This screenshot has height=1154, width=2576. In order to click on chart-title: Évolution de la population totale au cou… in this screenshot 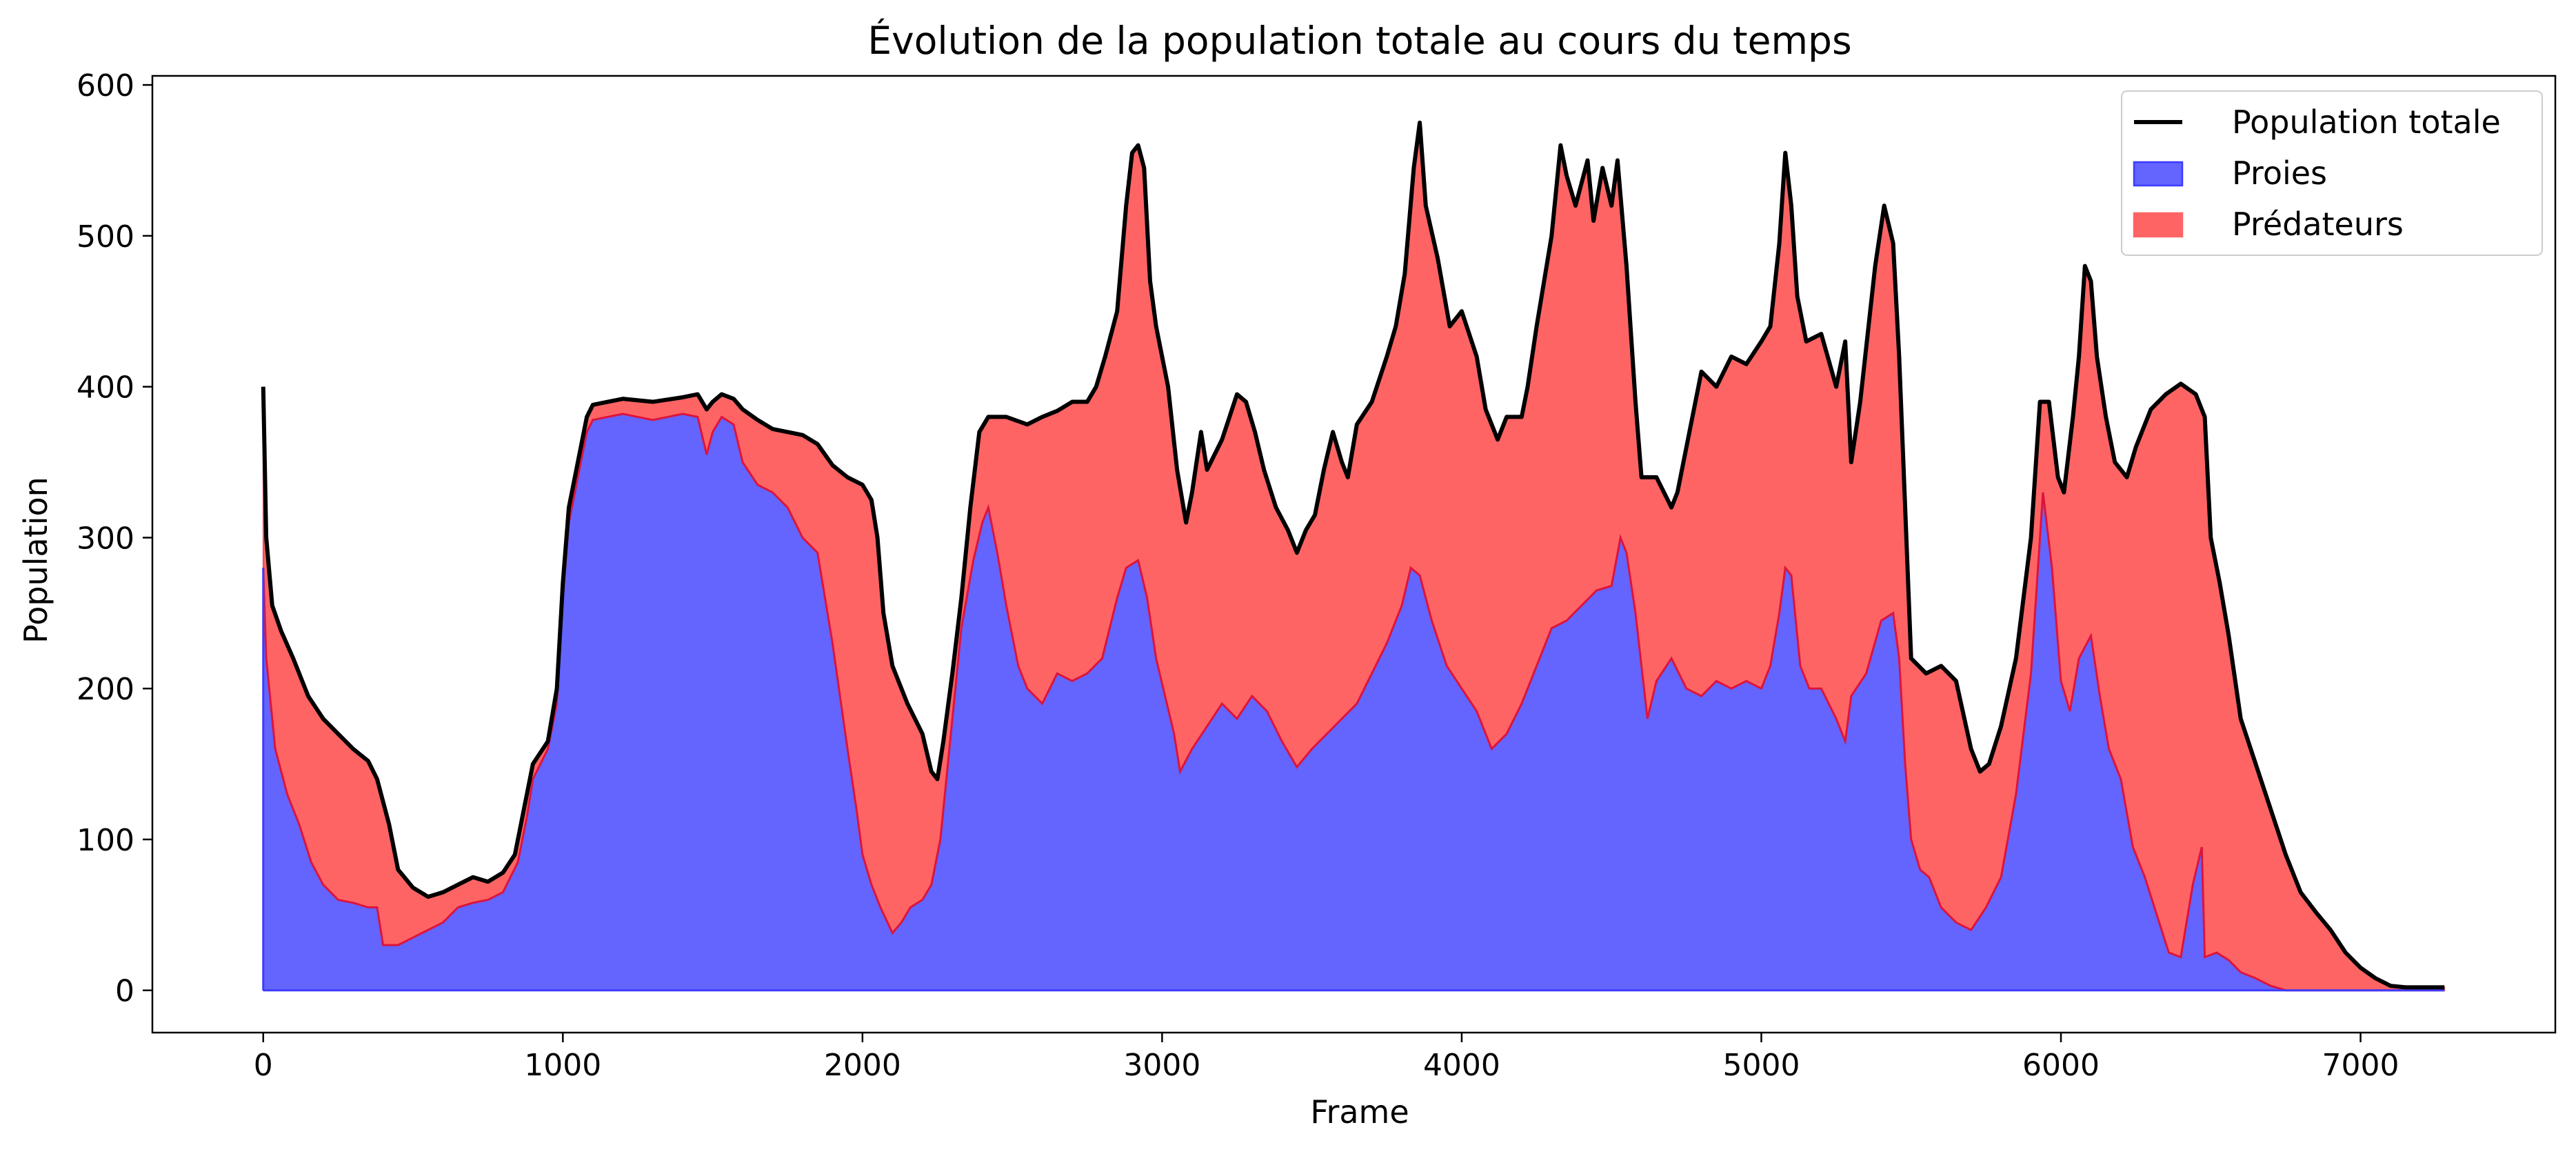, I will do `click(1359, 41)`.